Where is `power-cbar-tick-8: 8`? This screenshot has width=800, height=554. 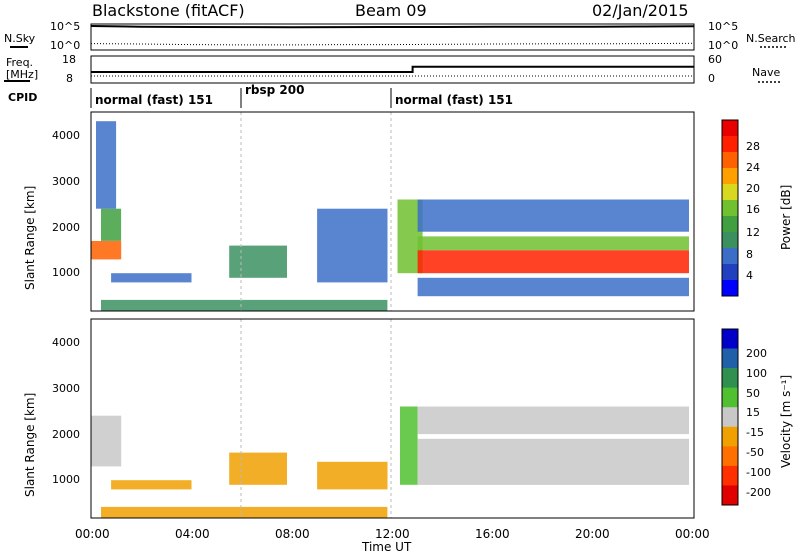 power-cbar-tick-8: 8 is located at coordinates (749, 254).